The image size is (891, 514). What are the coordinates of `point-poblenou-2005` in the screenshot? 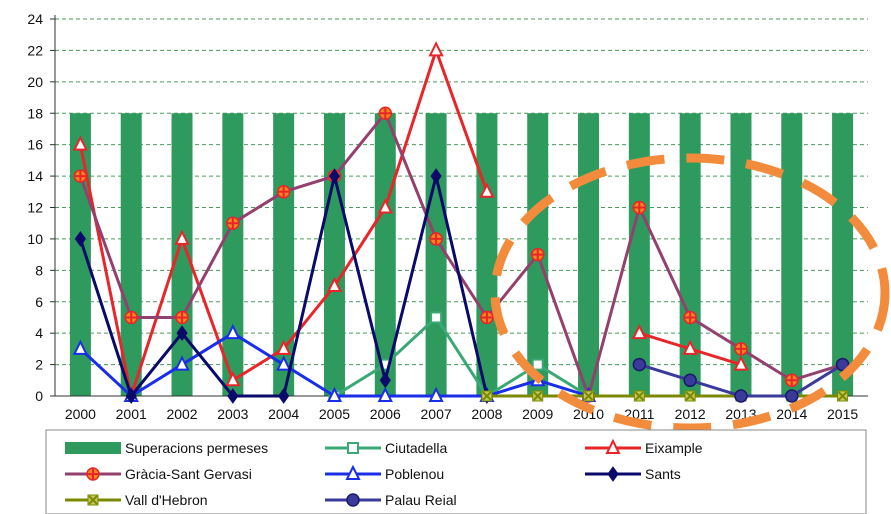 It's located at (334, 394).